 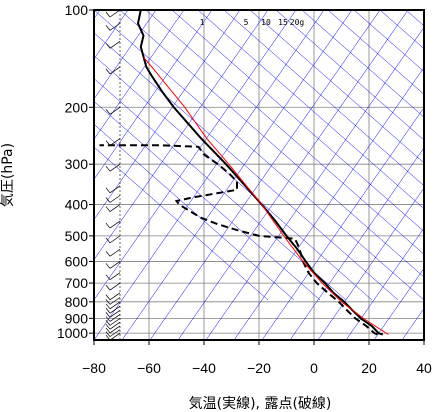 I want to click on y-tick-label: 1000, so click(x=72, y=333).